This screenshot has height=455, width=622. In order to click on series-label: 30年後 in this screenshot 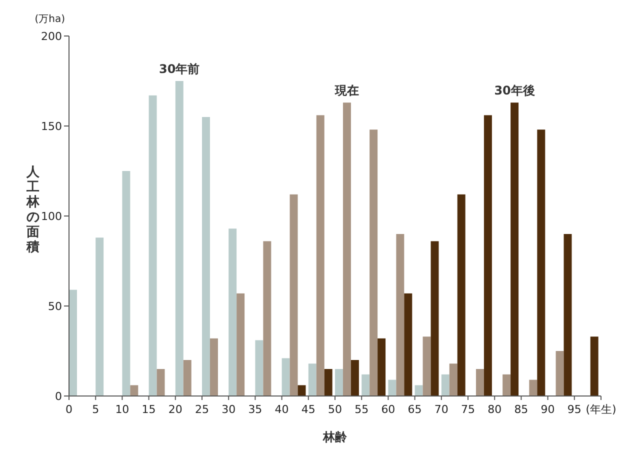, I will do `click(514, 91)`.